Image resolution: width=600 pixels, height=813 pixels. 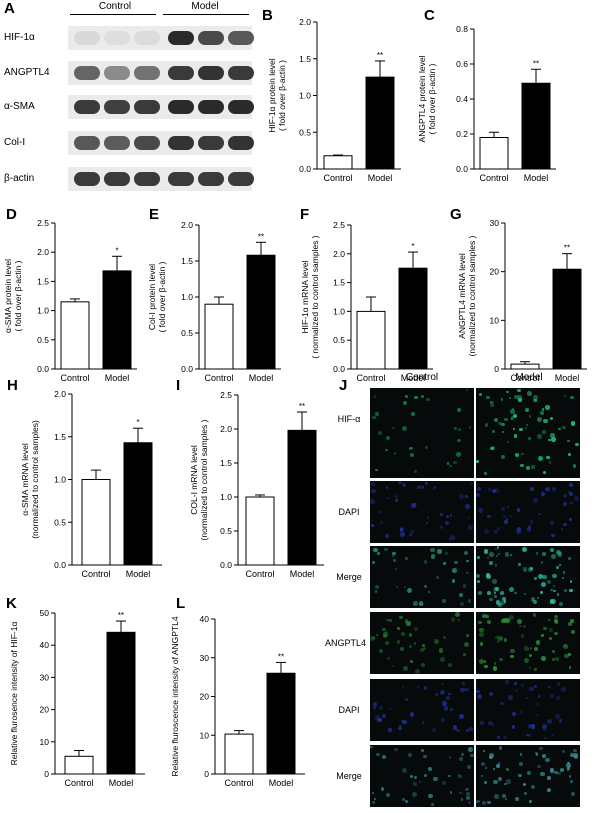 I want to click on y-tick-label: 2.5, so click(x=339, y=225).